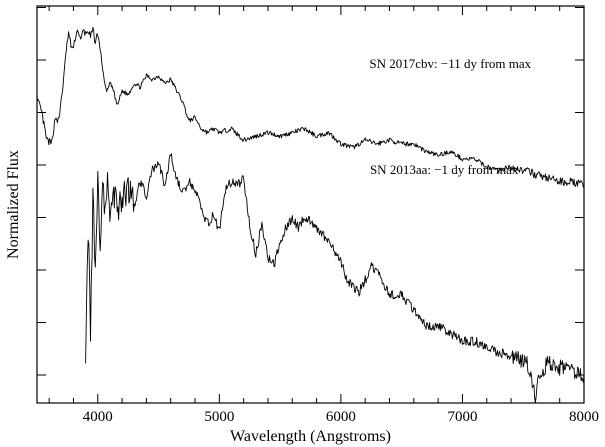 The height and width of the screenshot is (447, 605). What do you see at coordinates (310, 436) in the screenshot?
I see `x-axis-label: Wavelength (Angstroms)` at bounding box center [310, 436].